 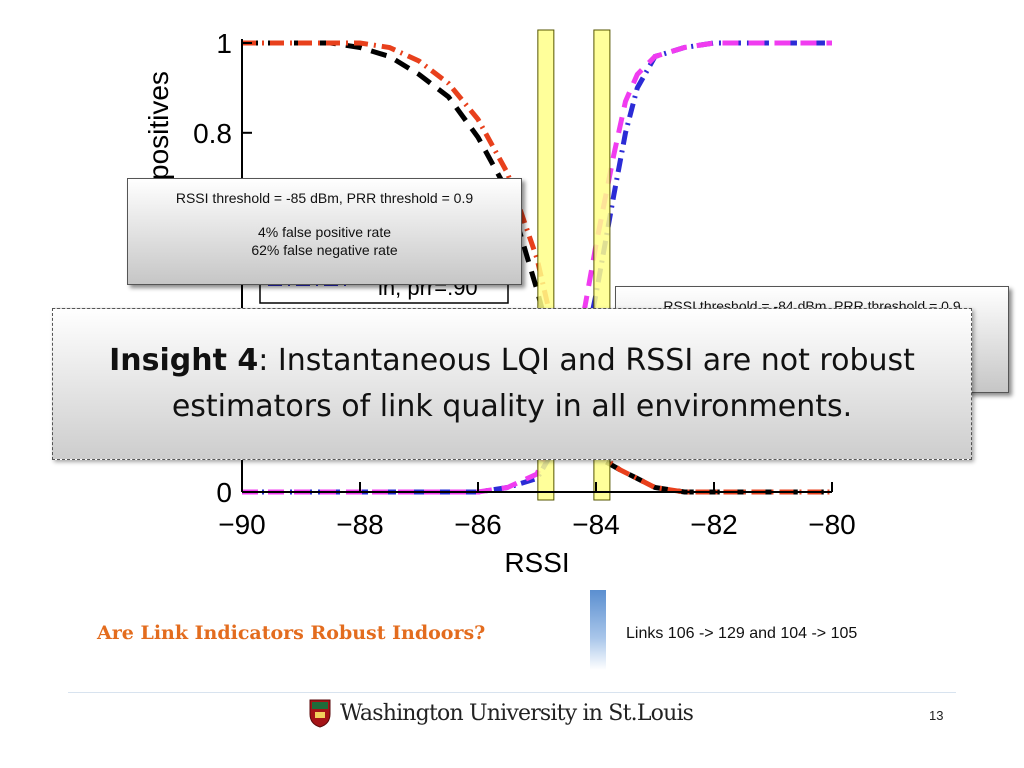 I want to click on x-tick-label: −88, so click(x=360, y=524).